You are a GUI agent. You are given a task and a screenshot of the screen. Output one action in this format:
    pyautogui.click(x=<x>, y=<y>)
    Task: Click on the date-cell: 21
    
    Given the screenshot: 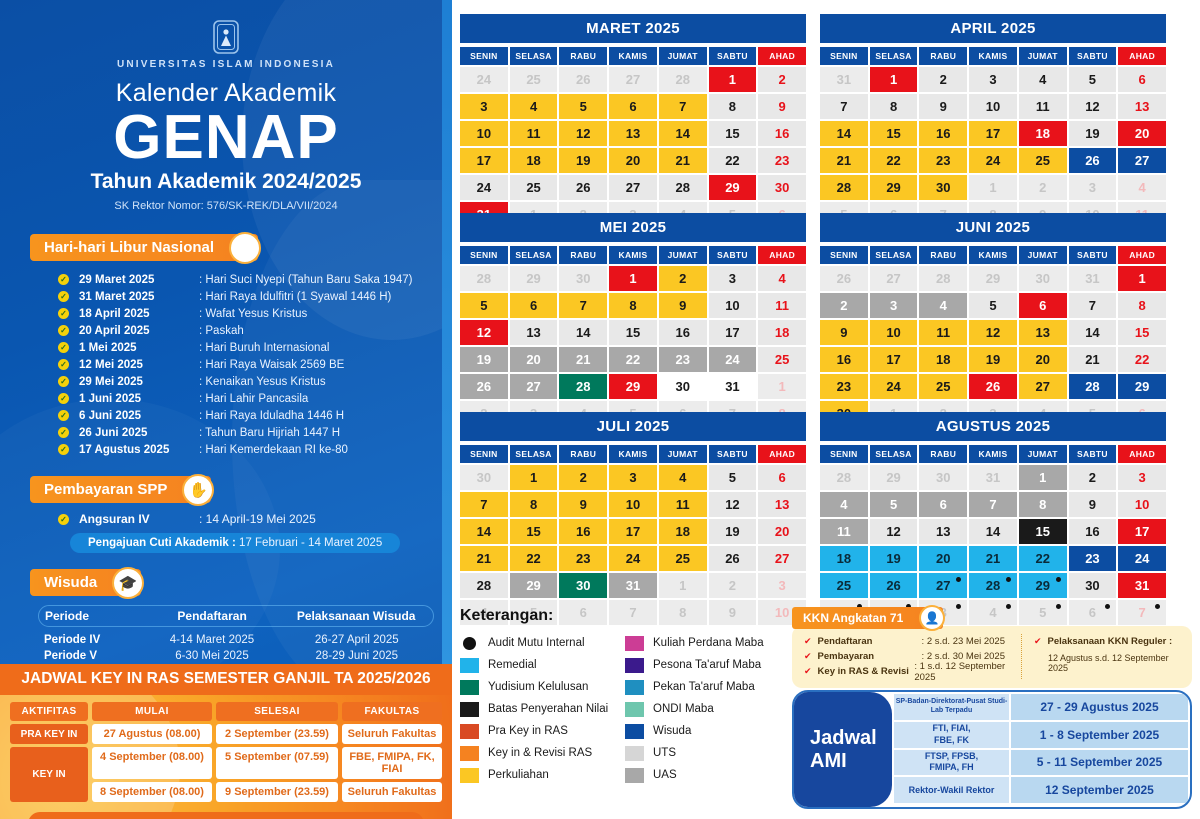 What is the action you would take?
    pyautogui.click(x=583, y=359)
    